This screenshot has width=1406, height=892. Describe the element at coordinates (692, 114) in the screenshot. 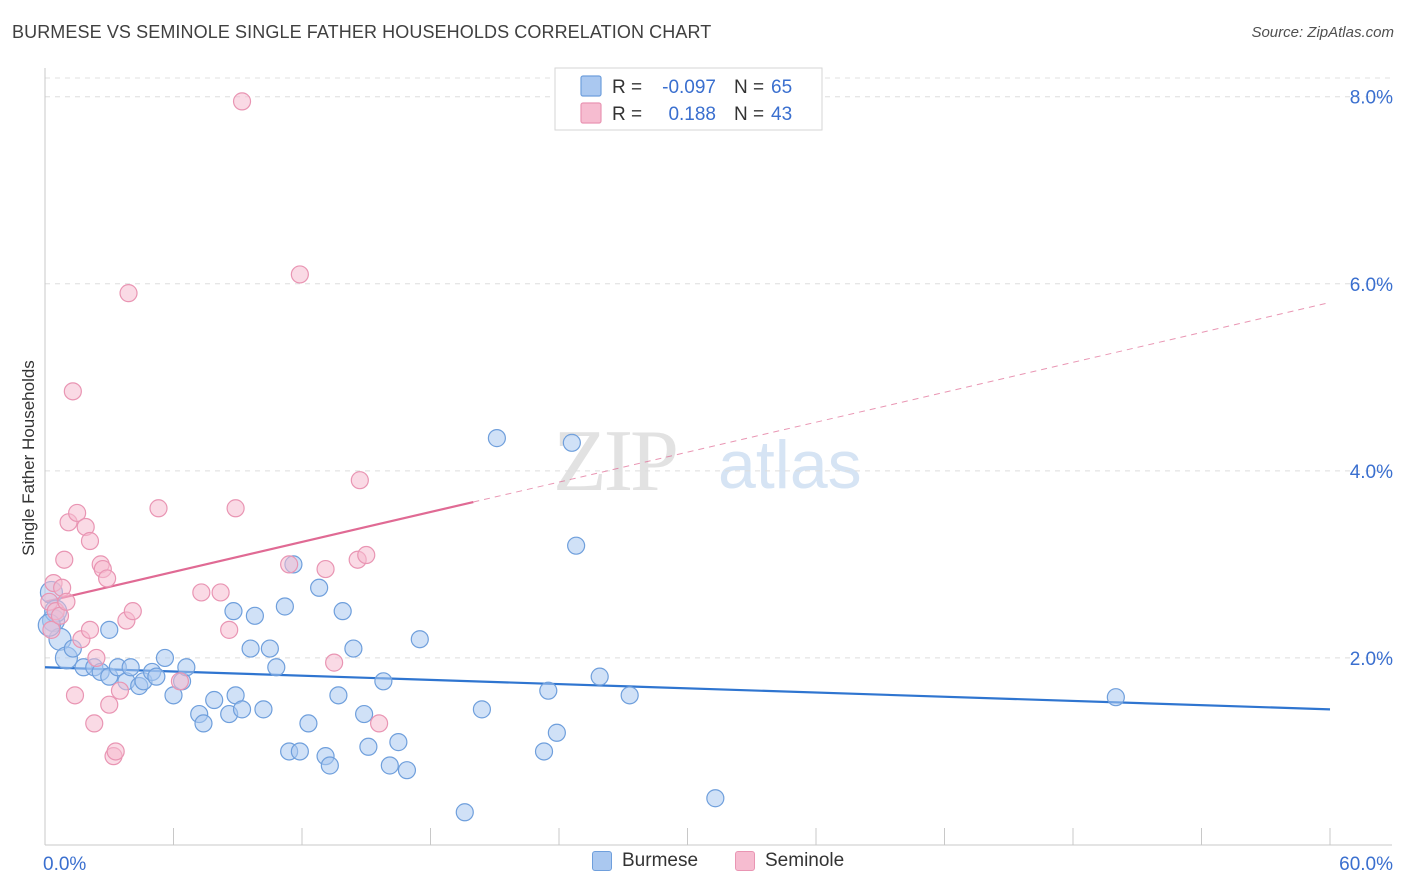

I see `legend-r-value-seminole: 0.188` at that location.